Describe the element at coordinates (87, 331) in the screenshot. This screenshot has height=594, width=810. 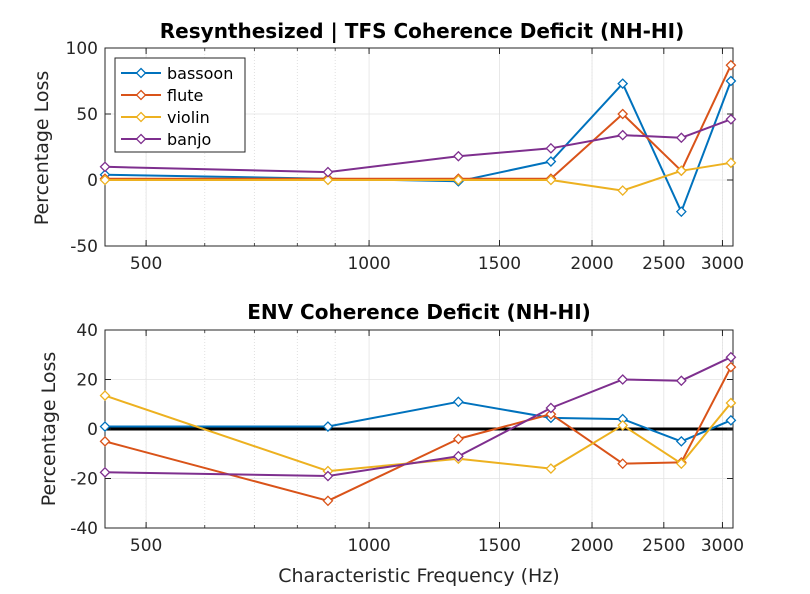
I see `y-tick-label: 40` at that location.